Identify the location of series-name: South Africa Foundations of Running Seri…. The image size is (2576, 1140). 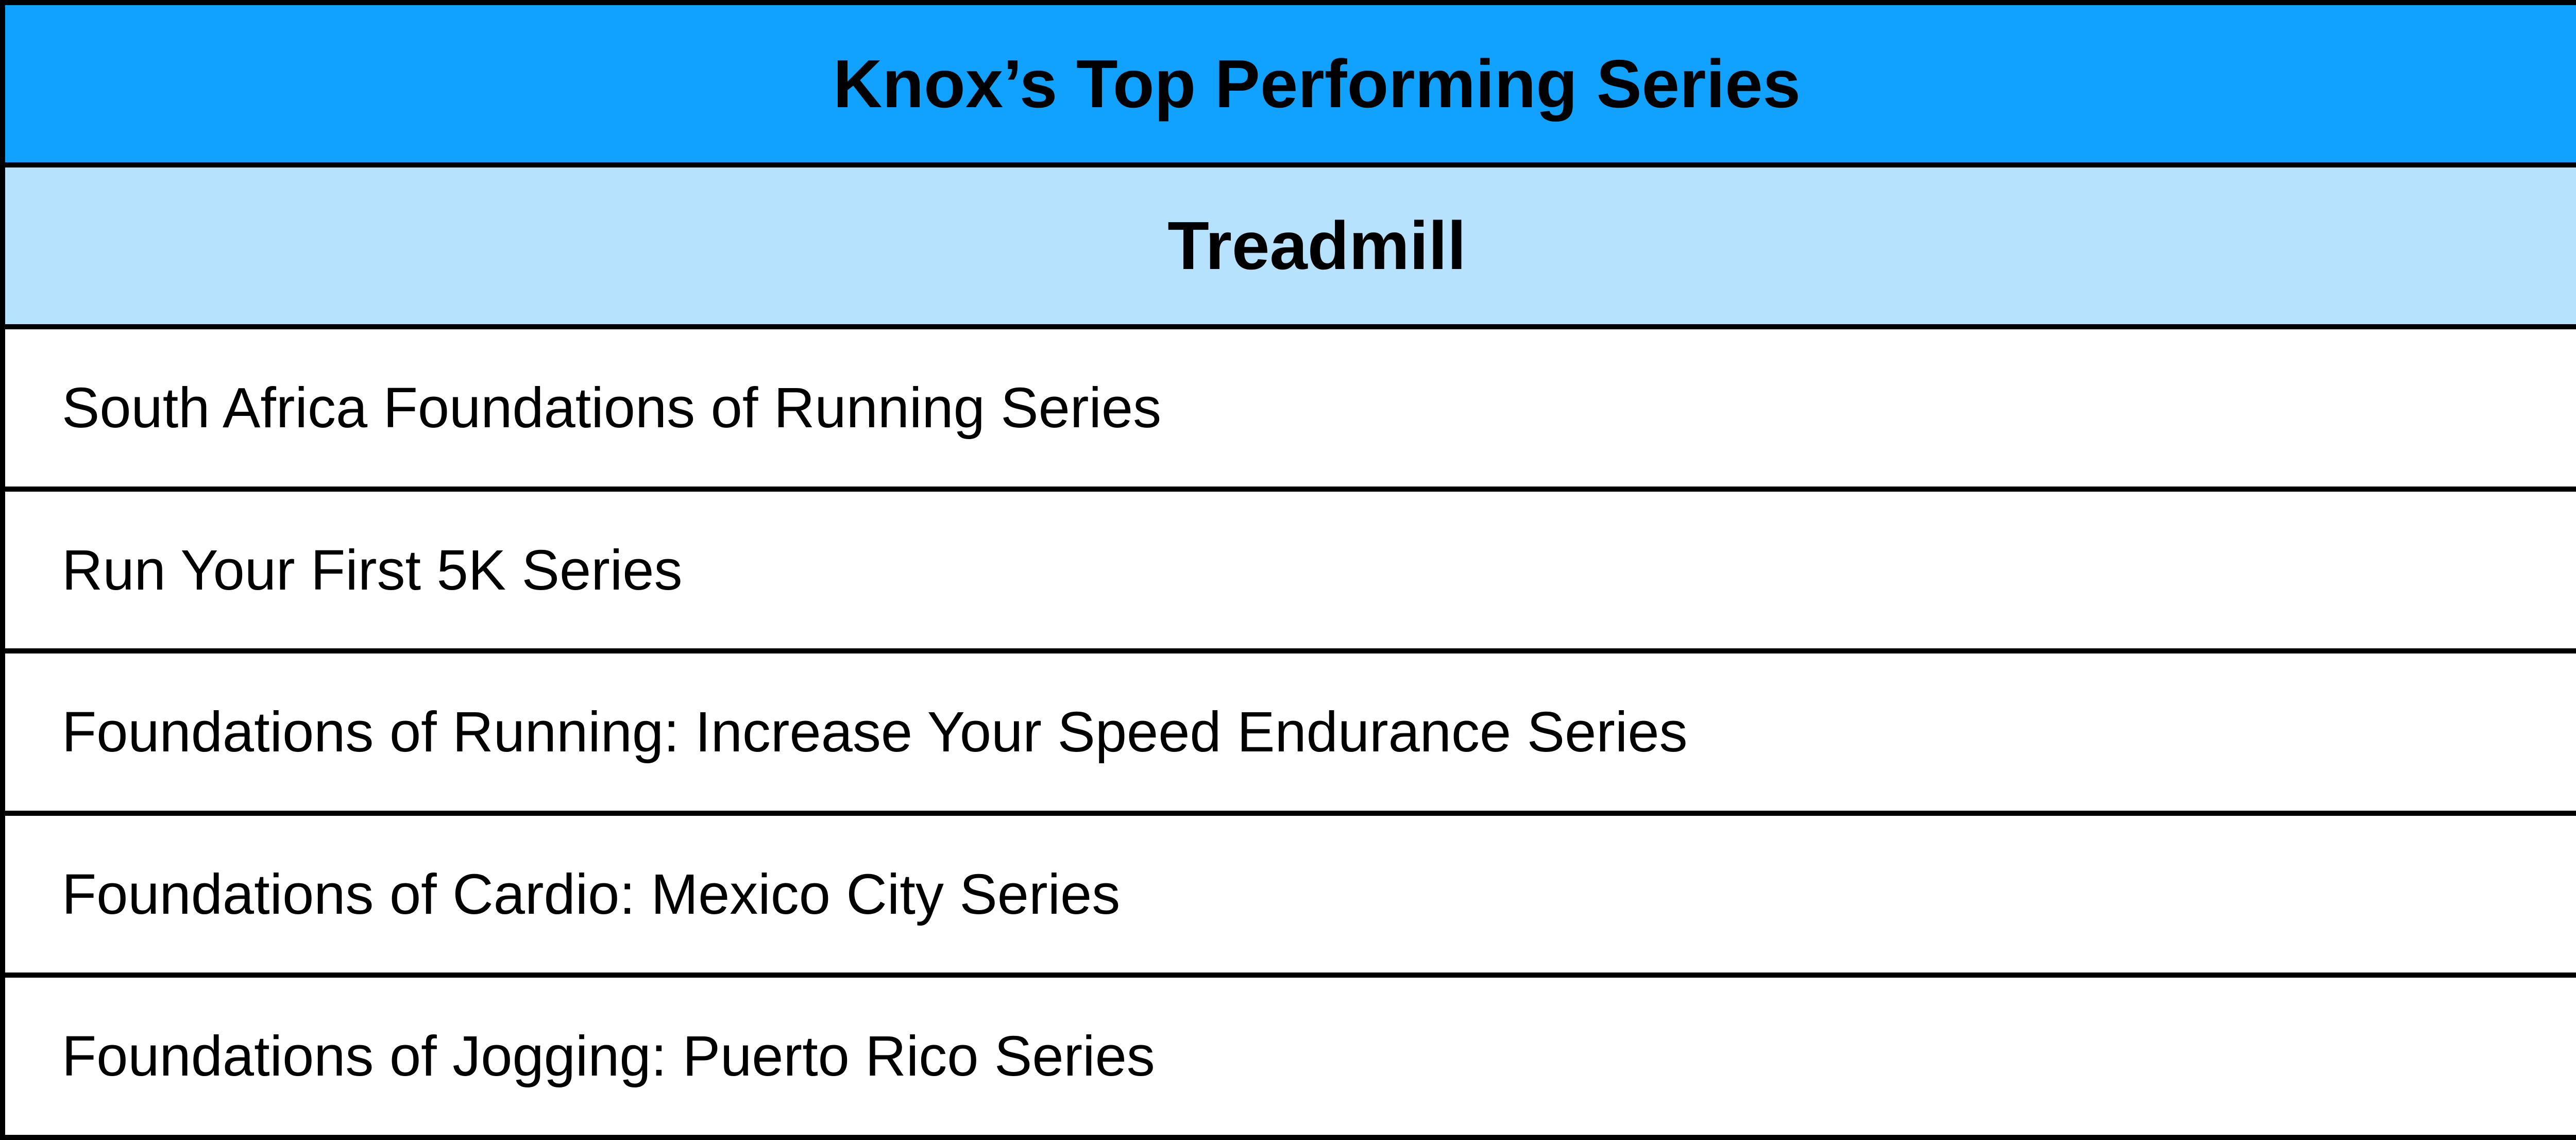
(612, 408).